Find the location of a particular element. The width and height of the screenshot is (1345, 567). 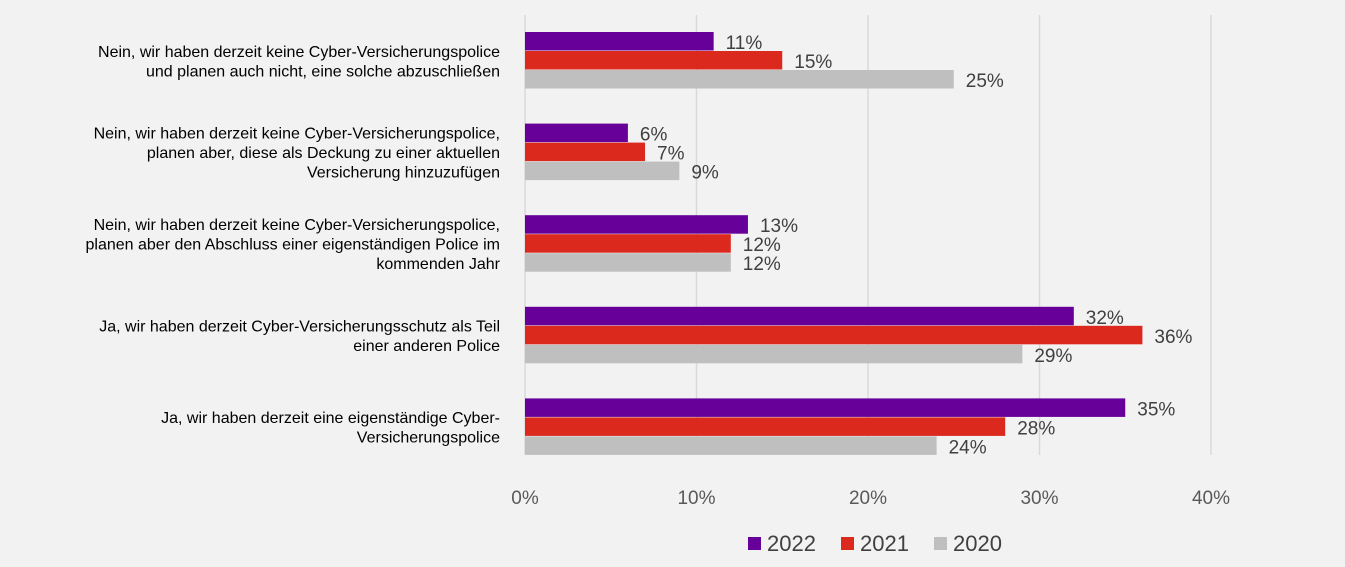

legend-swatch-2021 is located at coordinates (847, 543).